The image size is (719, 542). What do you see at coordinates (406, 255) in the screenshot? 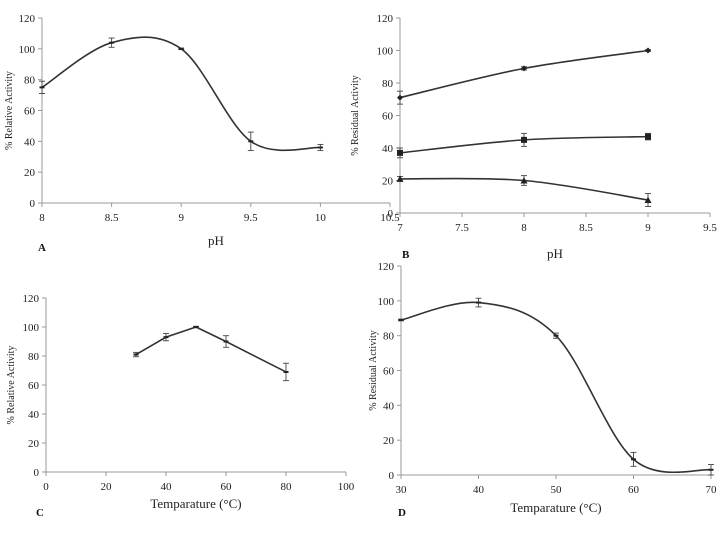
I see `panel-label: B` at bounding box center [406, 255].